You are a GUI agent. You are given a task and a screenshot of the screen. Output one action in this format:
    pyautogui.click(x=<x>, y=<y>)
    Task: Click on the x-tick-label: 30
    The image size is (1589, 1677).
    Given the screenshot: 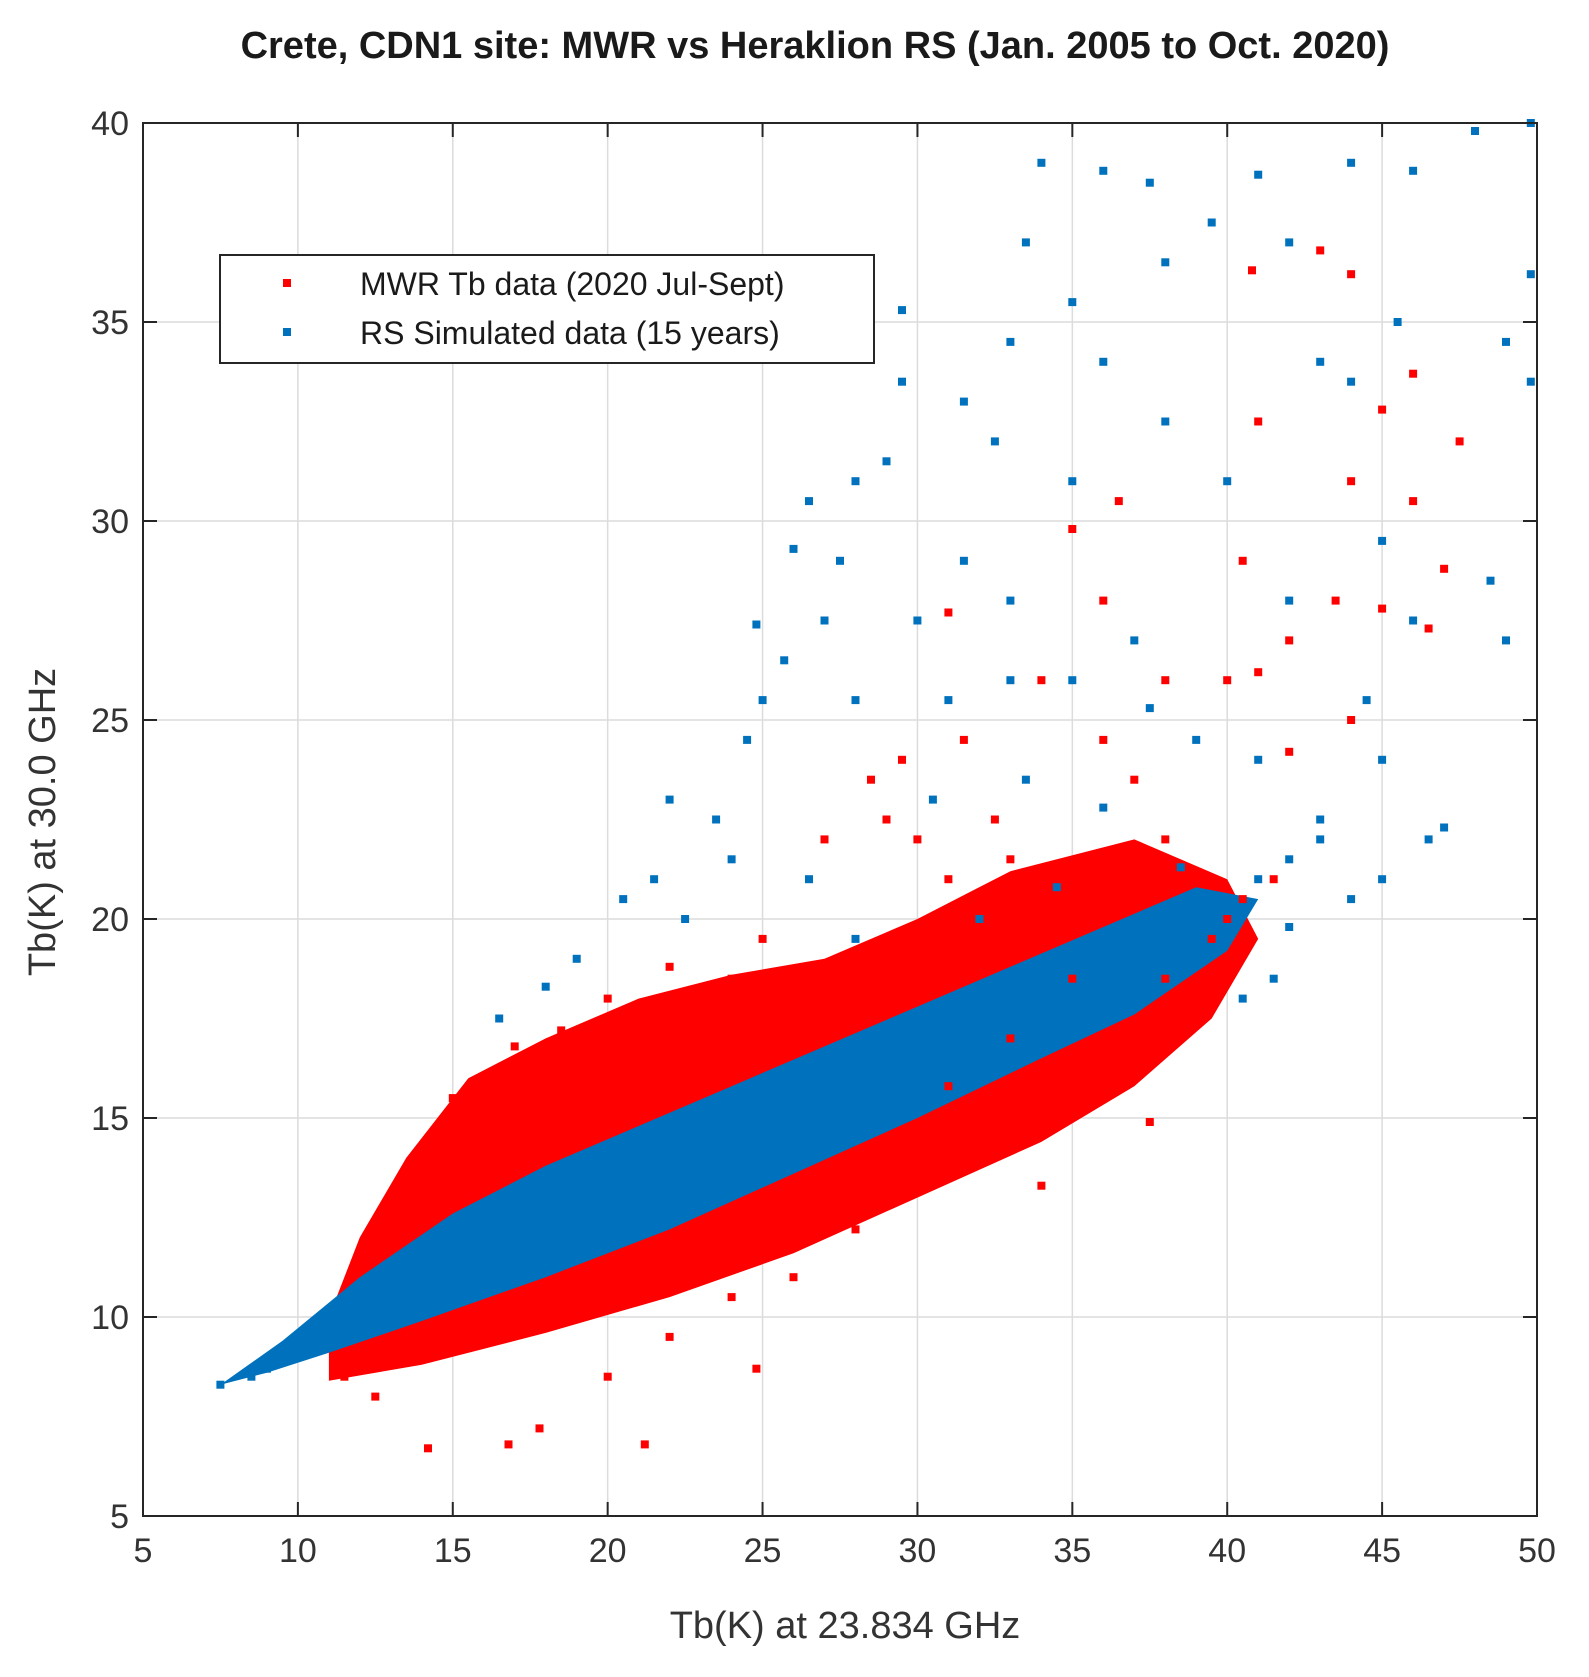 What is the action you would take?
    pyautogui.click(x=918, y=1551)
    